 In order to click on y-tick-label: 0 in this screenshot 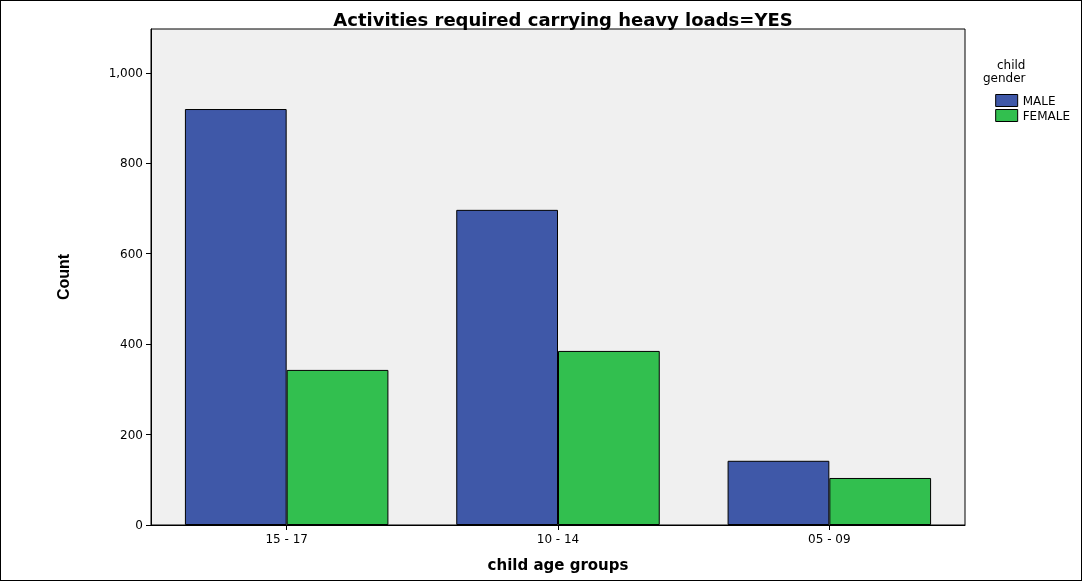, I will do `click(139, 525)`.